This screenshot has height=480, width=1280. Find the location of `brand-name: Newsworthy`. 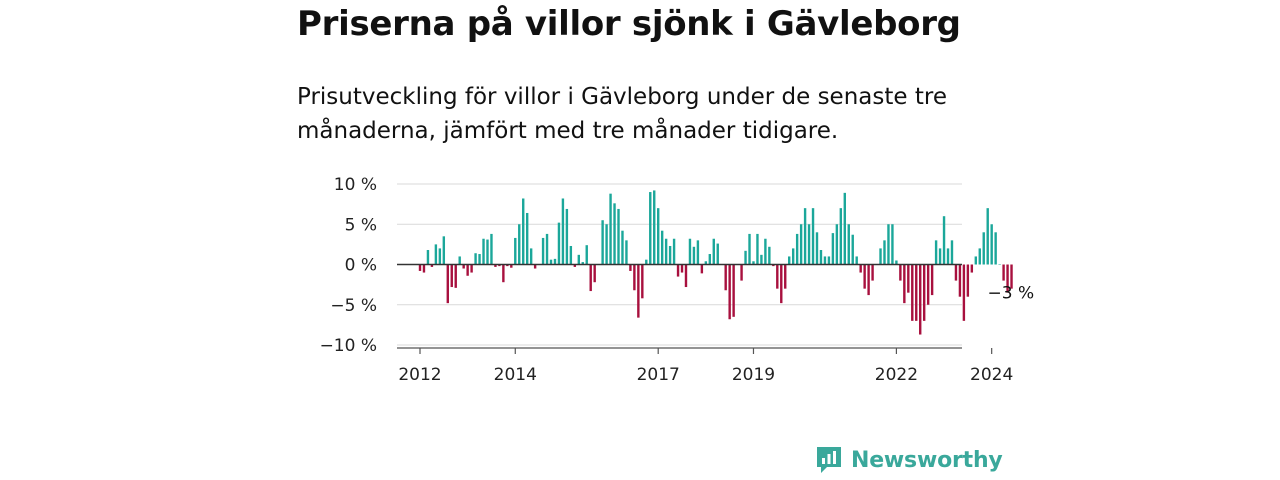

brand-name: Newsworthy is located at coordinates (927, 460).